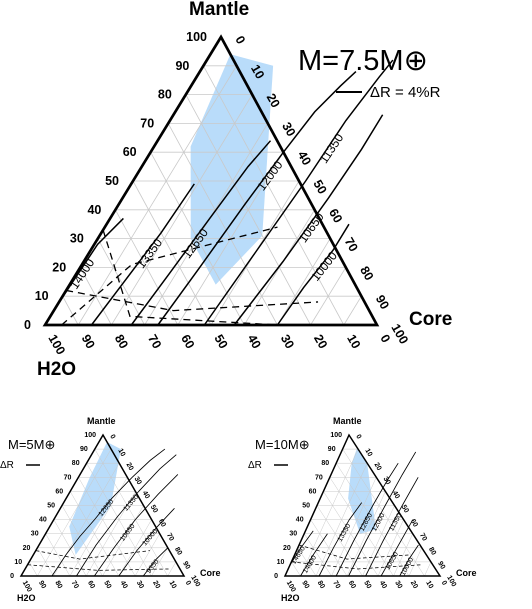 Image resolution: width=532 pixels, height=609 pixels. What do you see at coordinates (320, 341) in the screenshot?
I see `tick-water-20: 20` at bounding box center [320, 341].